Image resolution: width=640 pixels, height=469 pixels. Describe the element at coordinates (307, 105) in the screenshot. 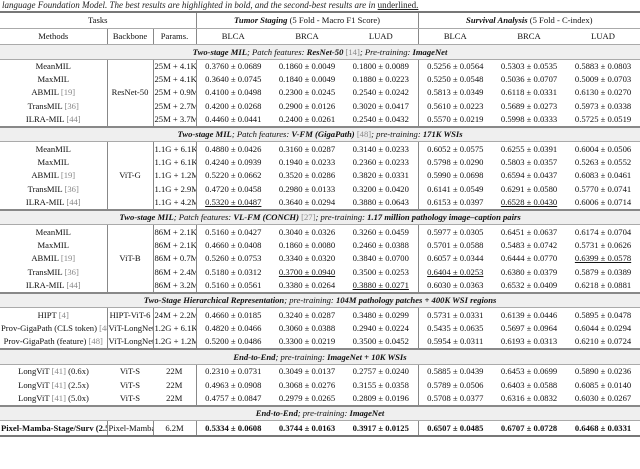

I see `metric-value: 0.2900 ± 0.0126` at that location.